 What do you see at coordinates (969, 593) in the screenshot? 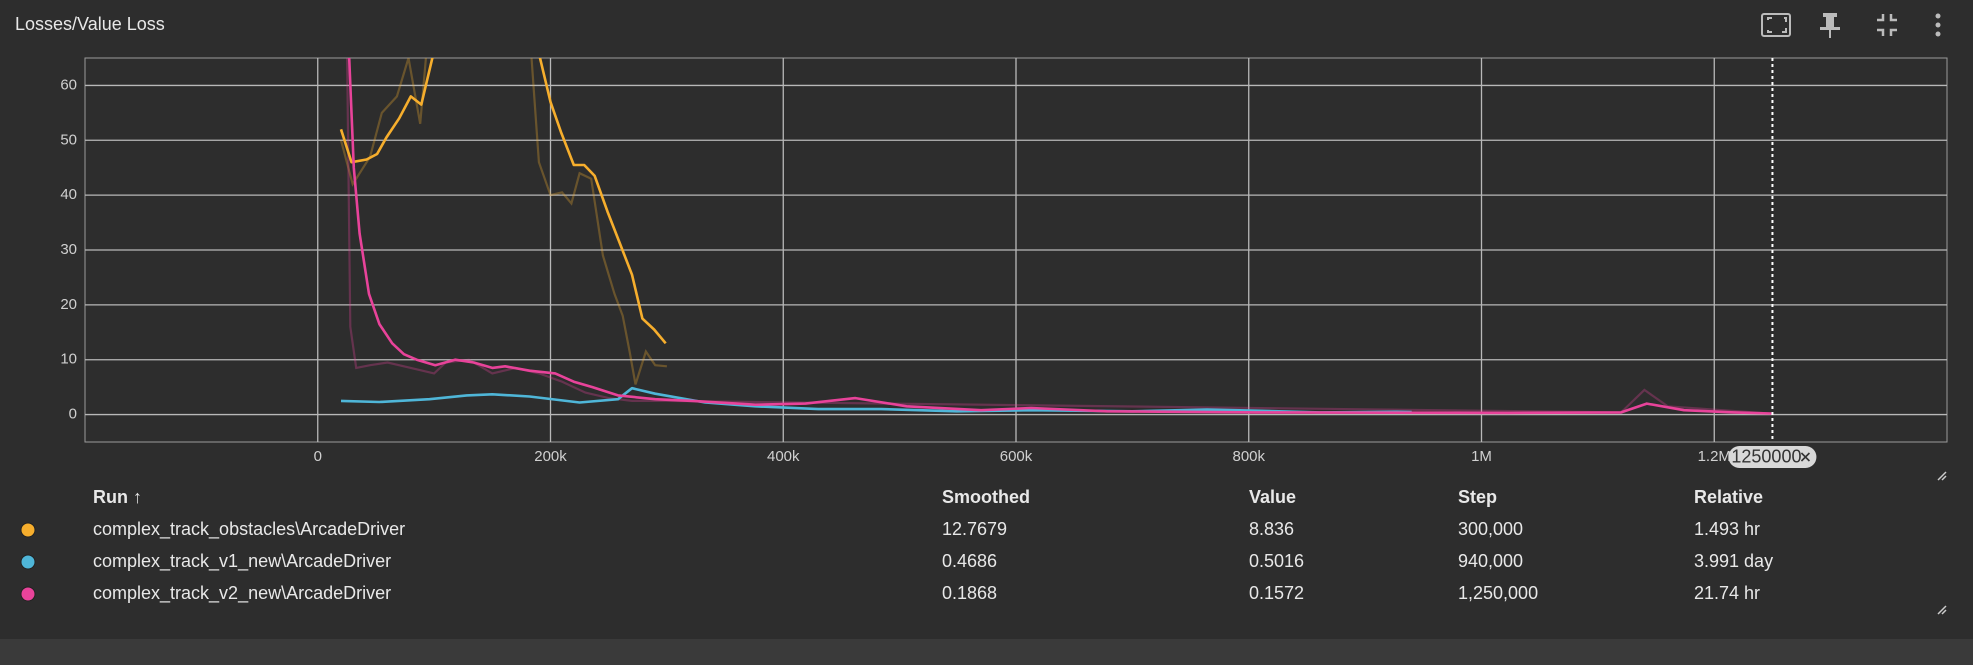
I see `table-cell: 0.1868` at bounding box center [969, 593].